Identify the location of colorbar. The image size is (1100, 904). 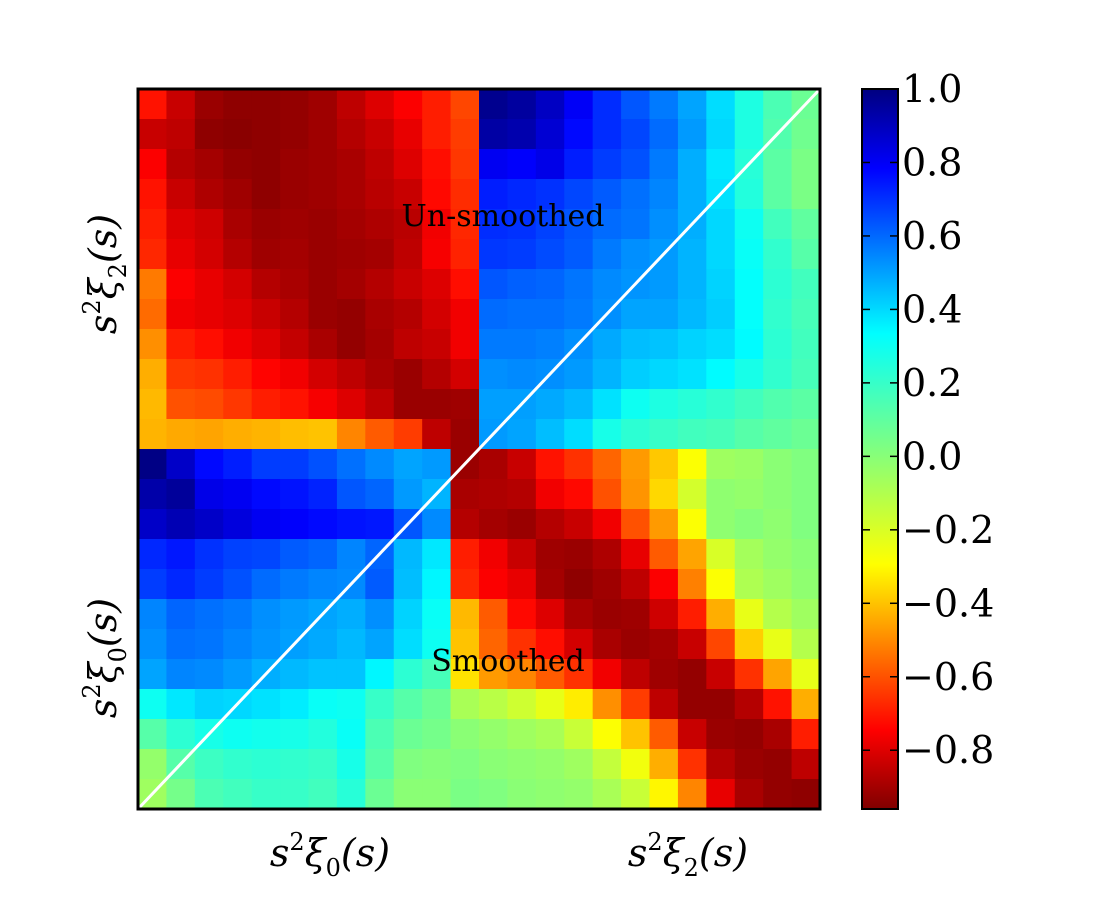
(880, 449).